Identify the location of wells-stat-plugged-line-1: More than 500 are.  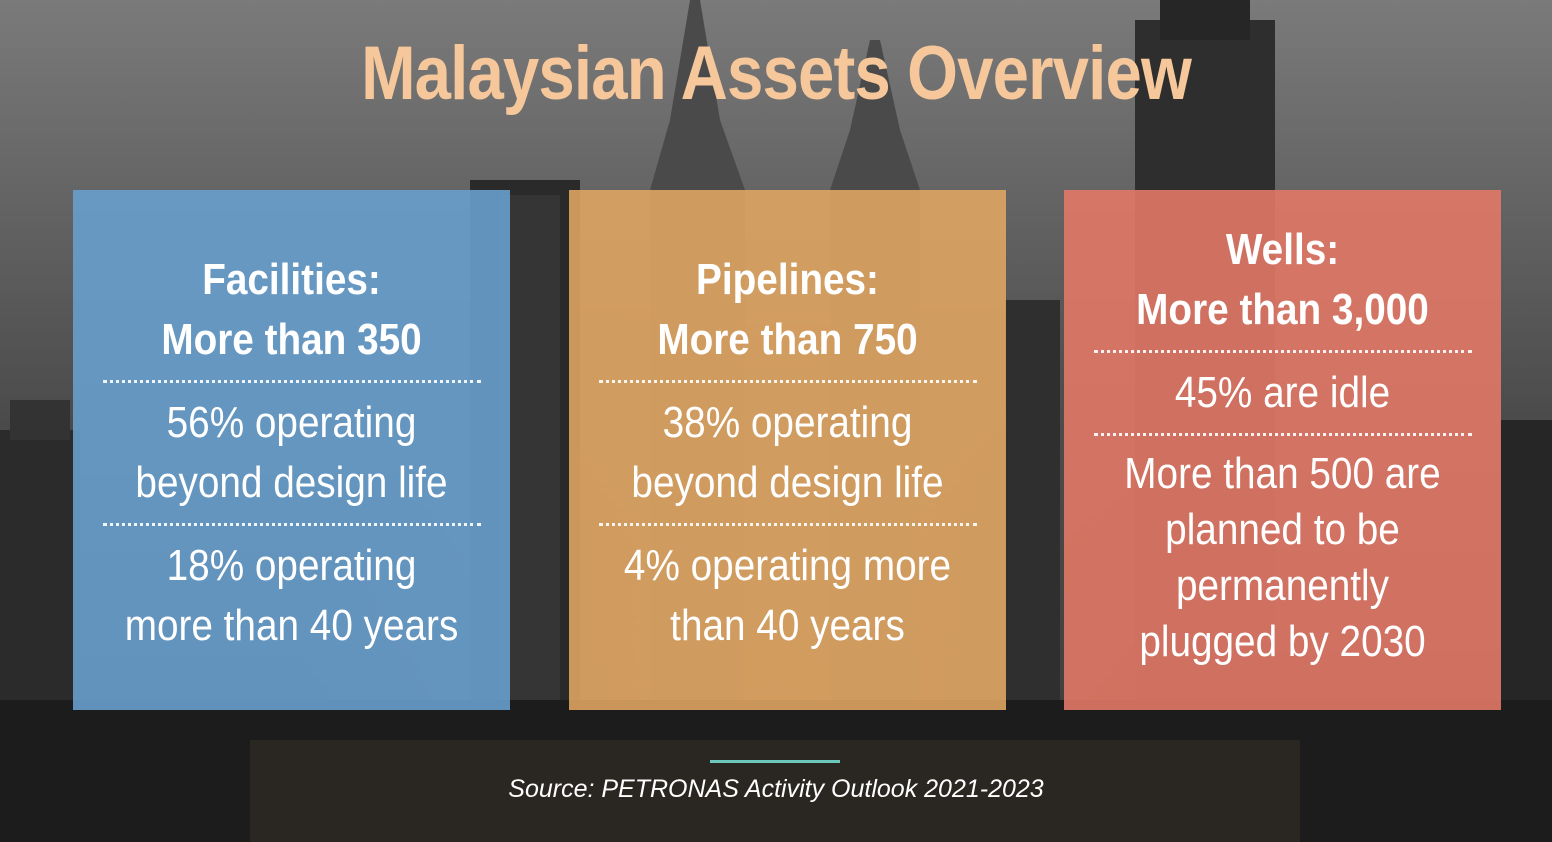
(1282, 473).